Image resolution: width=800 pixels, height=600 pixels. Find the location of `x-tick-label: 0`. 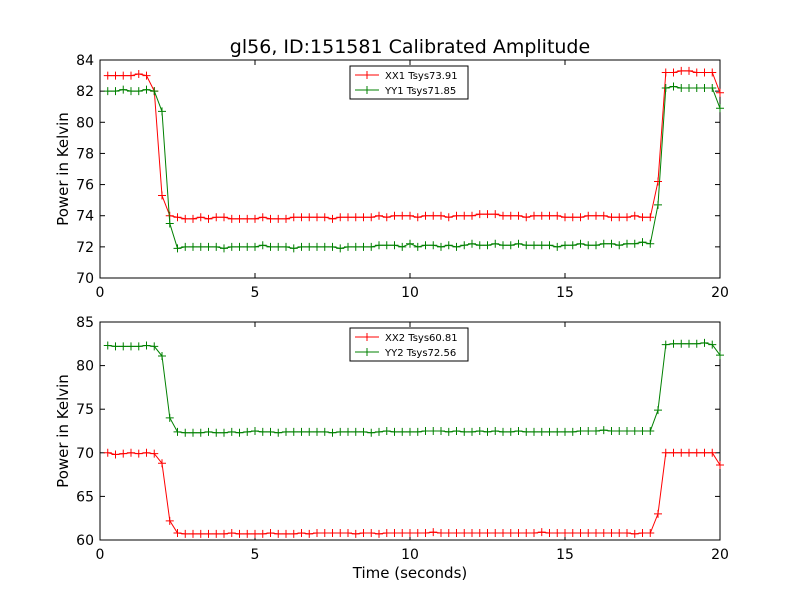

x-tick-label: 0 is located at coordinates (100, 293).